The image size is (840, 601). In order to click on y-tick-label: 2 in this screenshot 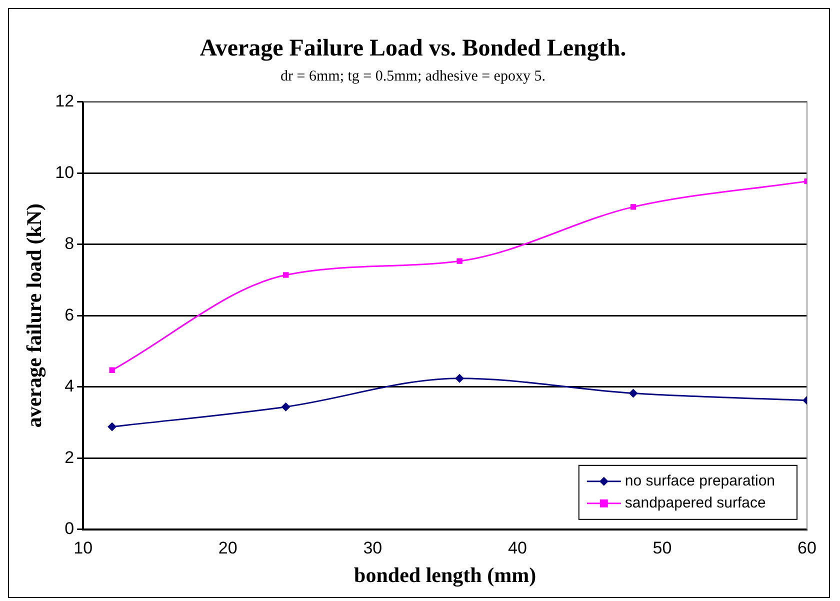, I will do `click(69, 457)`.